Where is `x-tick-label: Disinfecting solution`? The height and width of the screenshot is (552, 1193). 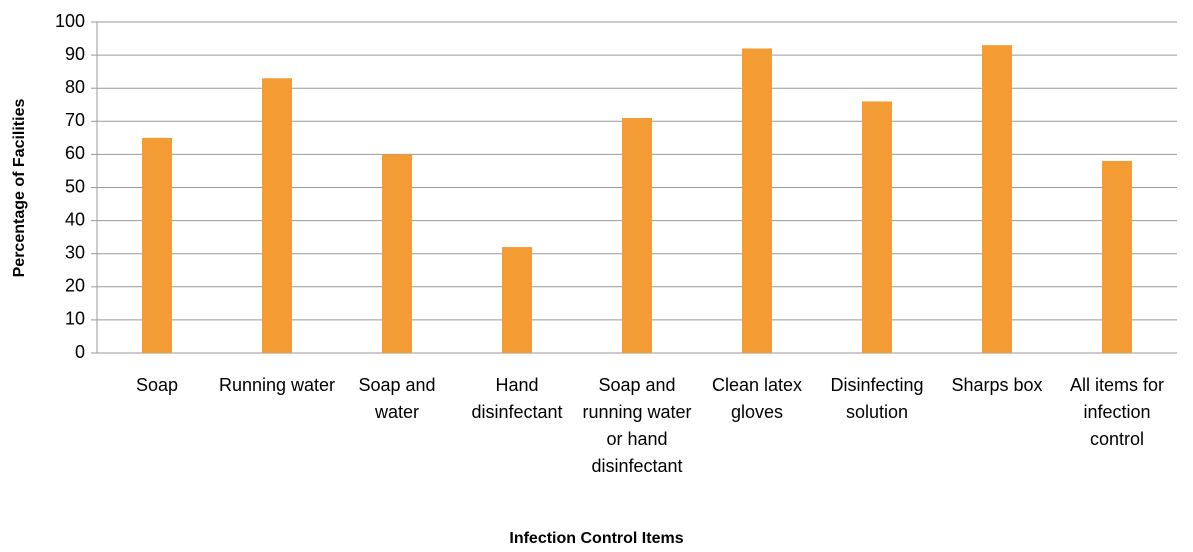
x-tick-label: Disinfecting solution is located at coordinates (877, 398).